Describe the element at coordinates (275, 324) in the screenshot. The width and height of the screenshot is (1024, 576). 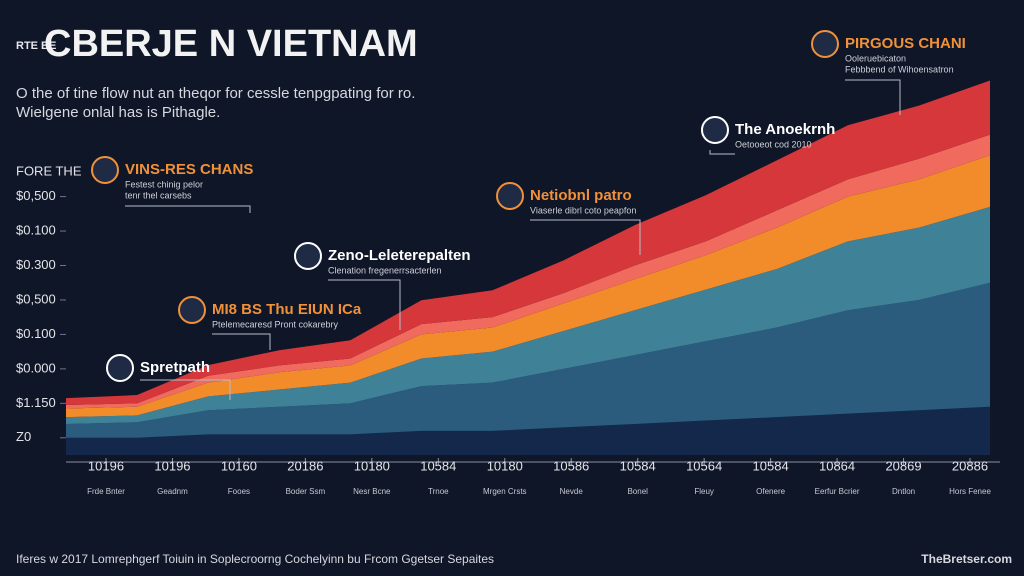
I see `annotation-text: Ptelemecaresd Pront cokarebry` at that location.